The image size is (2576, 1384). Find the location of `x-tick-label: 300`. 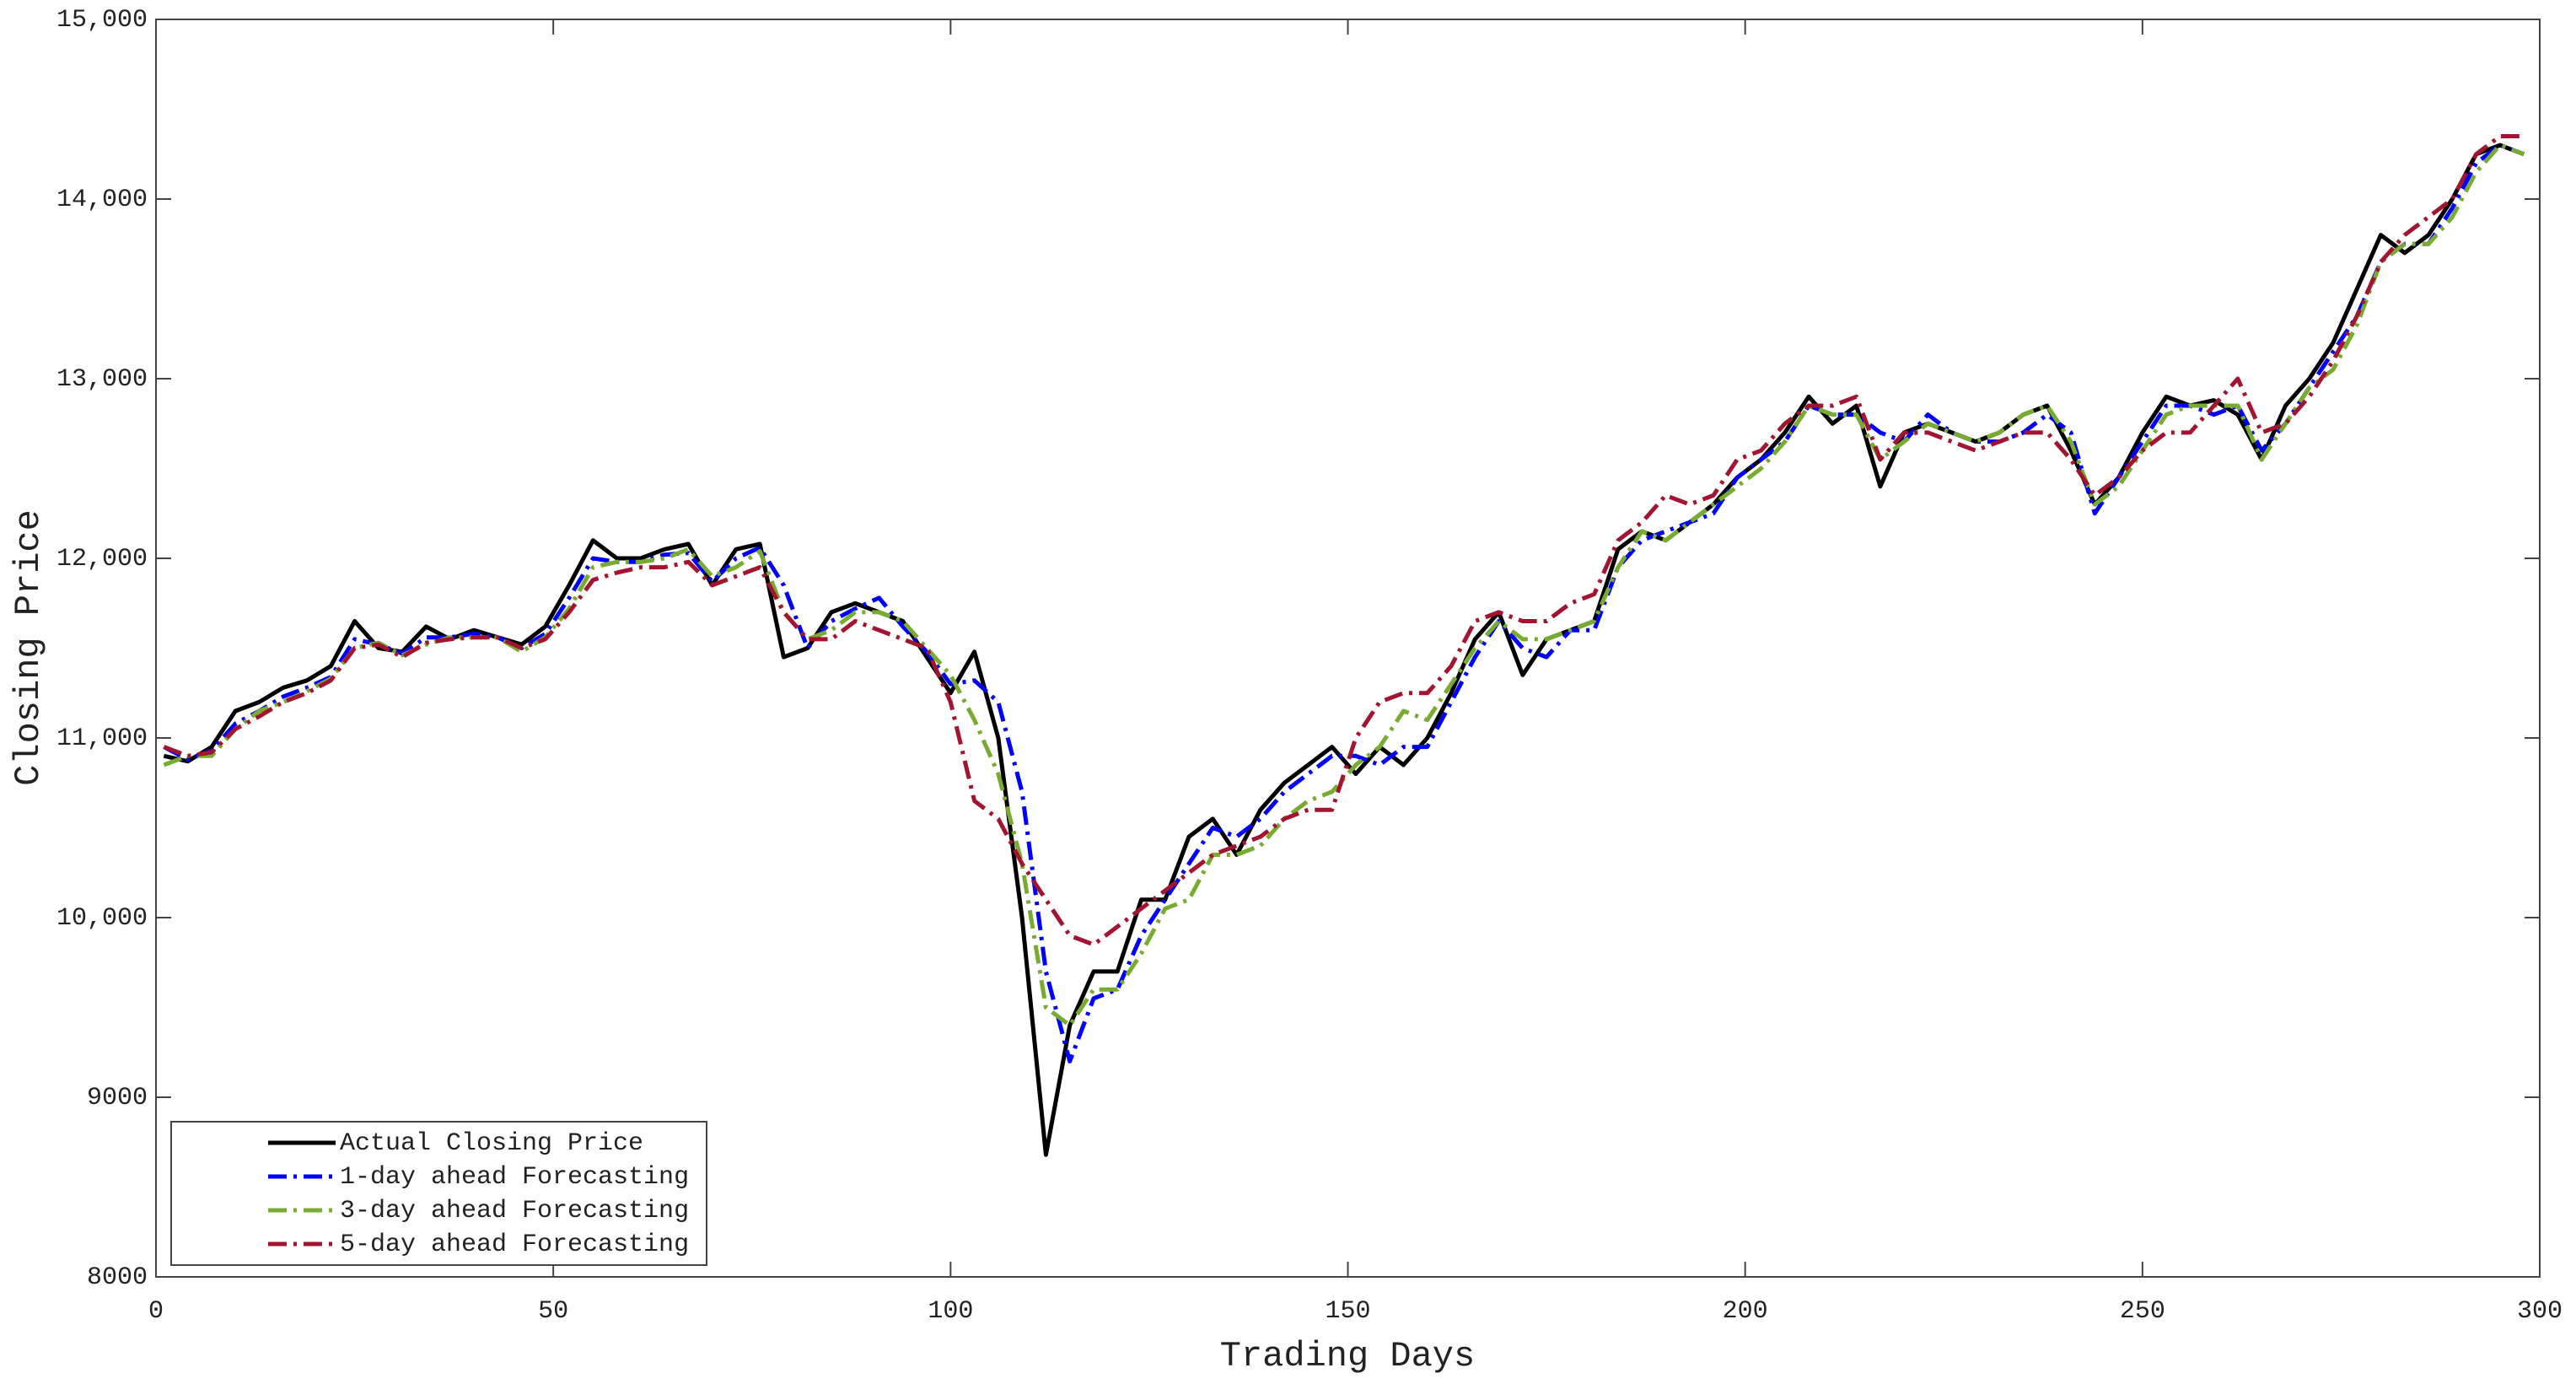

x-tick-label: 300 is located at coordinates (2540, 1311).